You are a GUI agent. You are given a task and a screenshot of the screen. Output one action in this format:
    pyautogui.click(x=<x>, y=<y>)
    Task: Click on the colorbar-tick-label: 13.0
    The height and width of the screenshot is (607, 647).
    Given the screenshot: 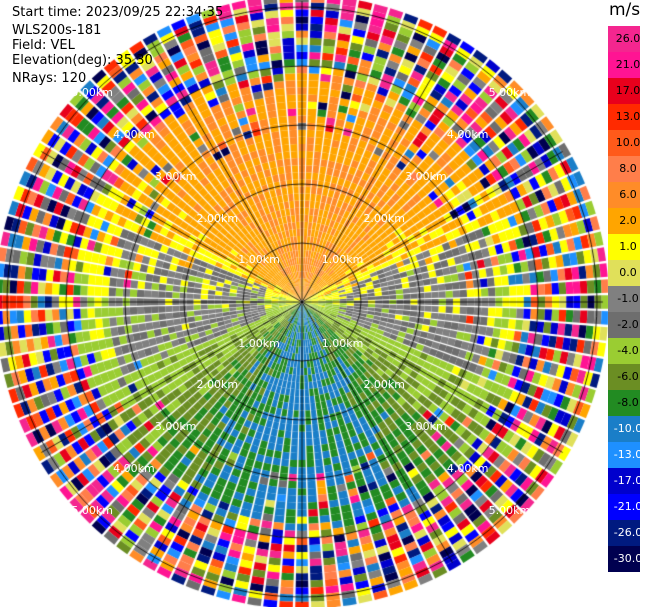 What is the action you would take?
    pyautogui.click(x=628, y=116)
    